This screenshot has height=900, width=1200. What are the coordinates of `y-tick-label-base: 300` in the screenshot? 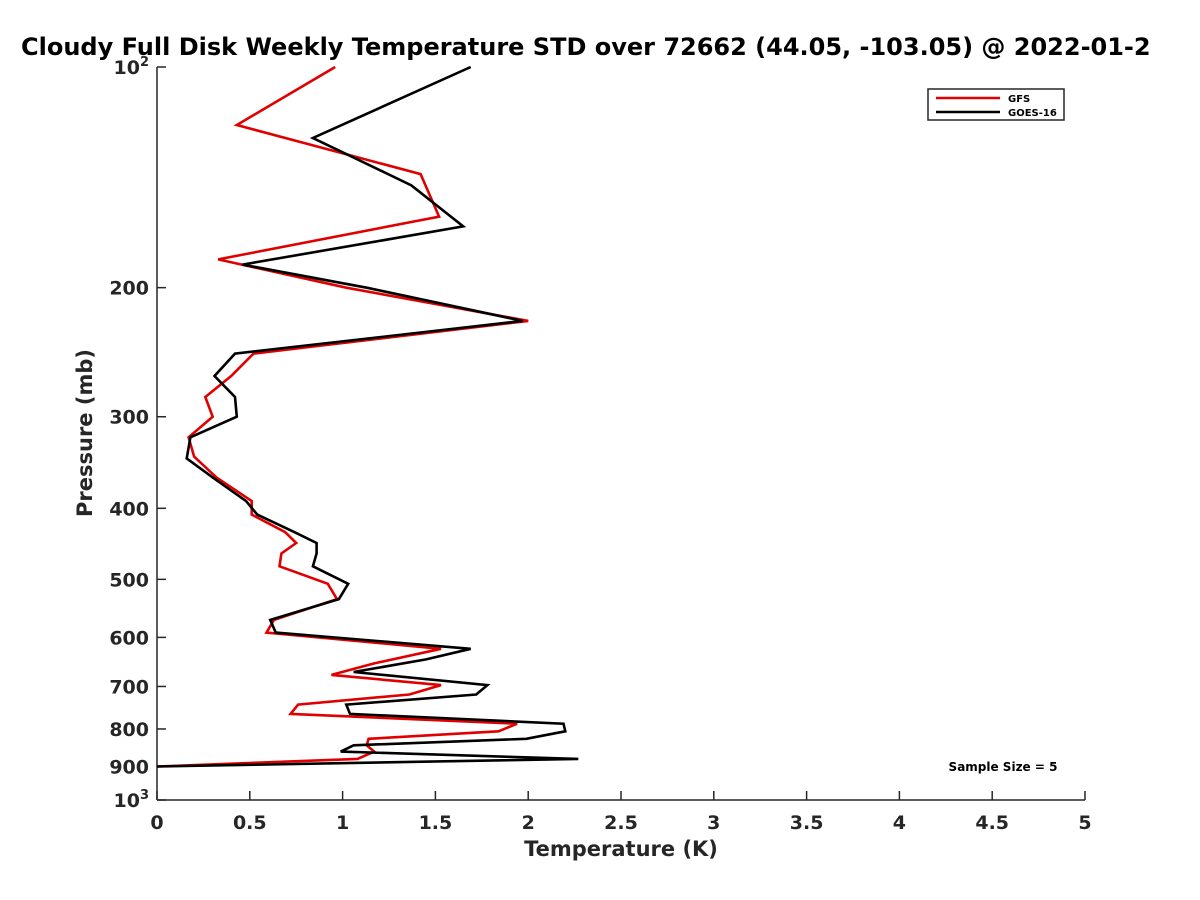 It's located at (129, 418).